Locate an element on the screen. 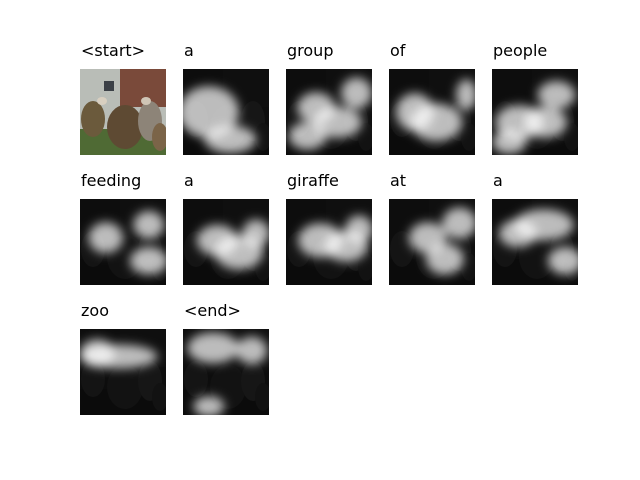  input-photo is located at coordinates (123, 112).